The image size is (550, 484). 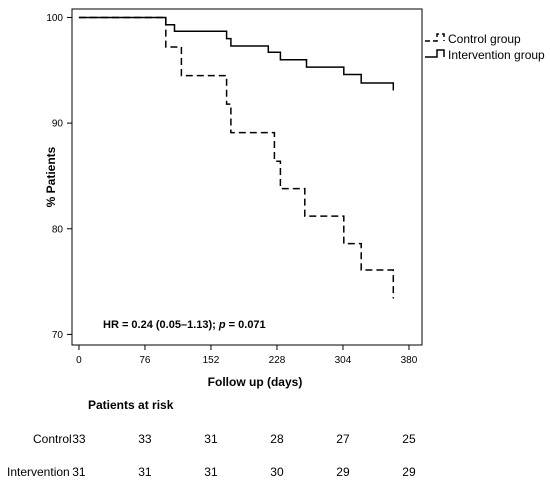 I want to click on x-tick-label: 0, so click(x=79, y=360).